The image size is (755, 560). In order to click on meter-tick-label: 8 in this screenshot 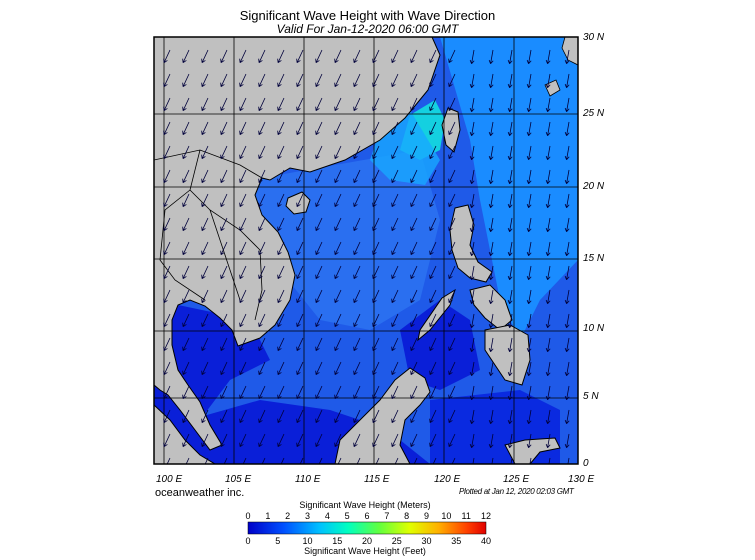, I will do `click(407, 516)`.